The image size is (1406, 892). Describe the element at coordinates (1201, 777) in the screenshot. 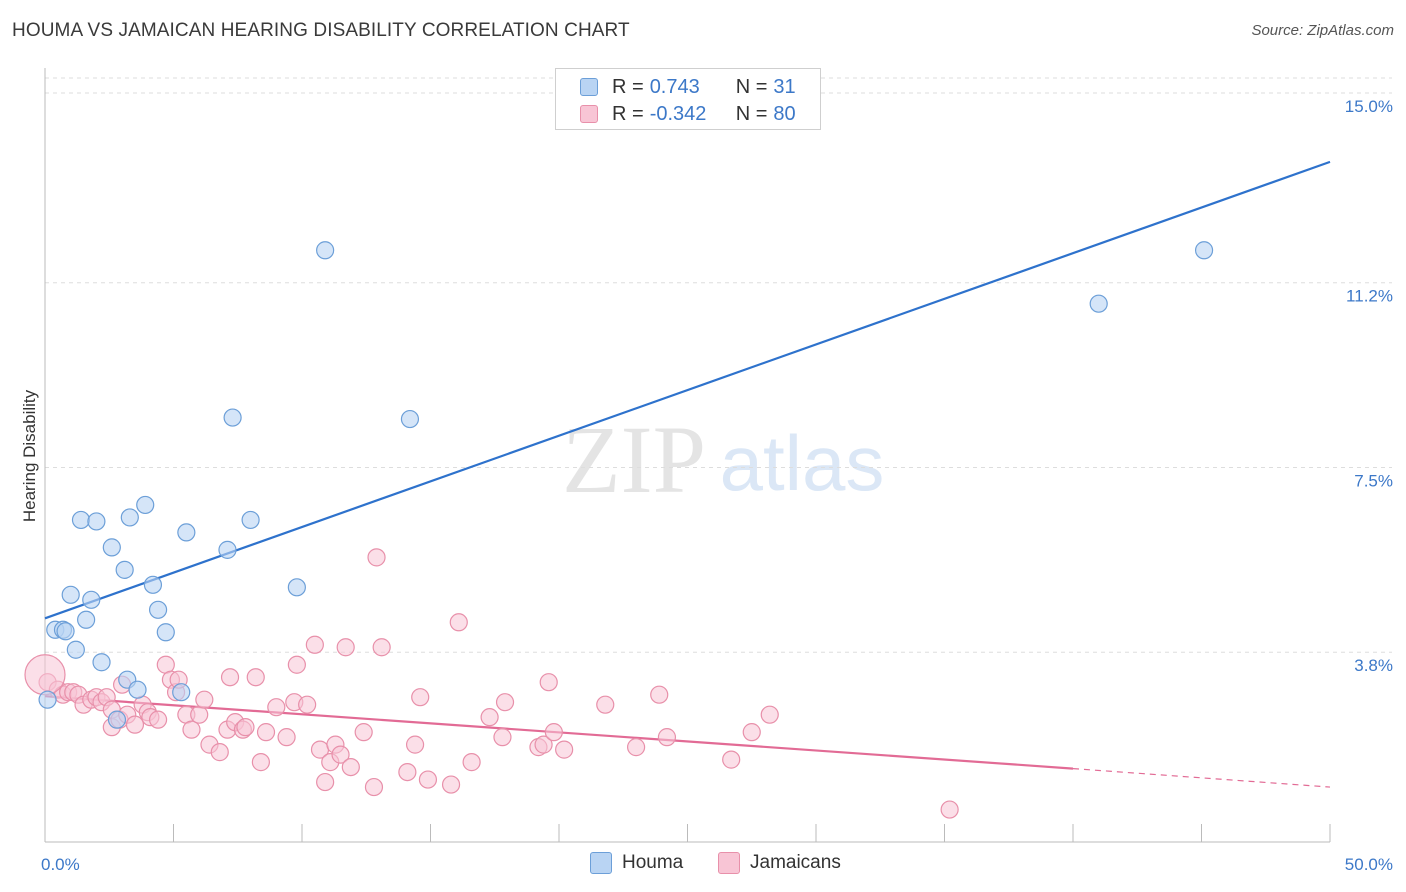

I see `jamaicans-trend-extension` at that location.